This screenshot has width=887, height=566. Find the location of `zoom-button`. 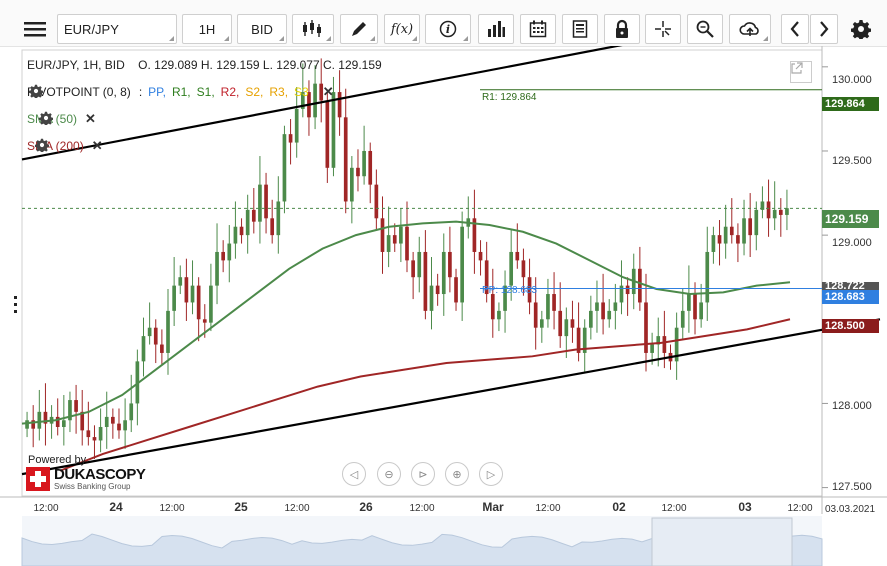

zoom-button is located at coordinates (705, 29).